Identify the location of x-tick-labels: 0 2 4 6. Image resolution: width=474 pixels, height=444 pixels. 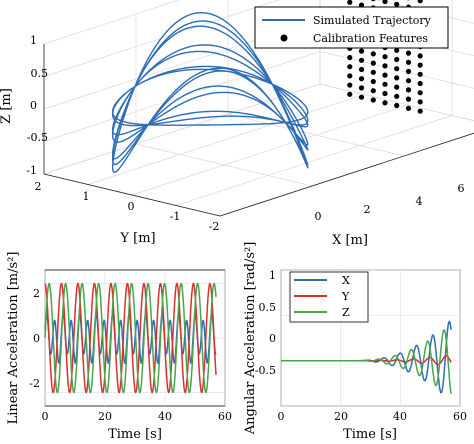
(390, 202).